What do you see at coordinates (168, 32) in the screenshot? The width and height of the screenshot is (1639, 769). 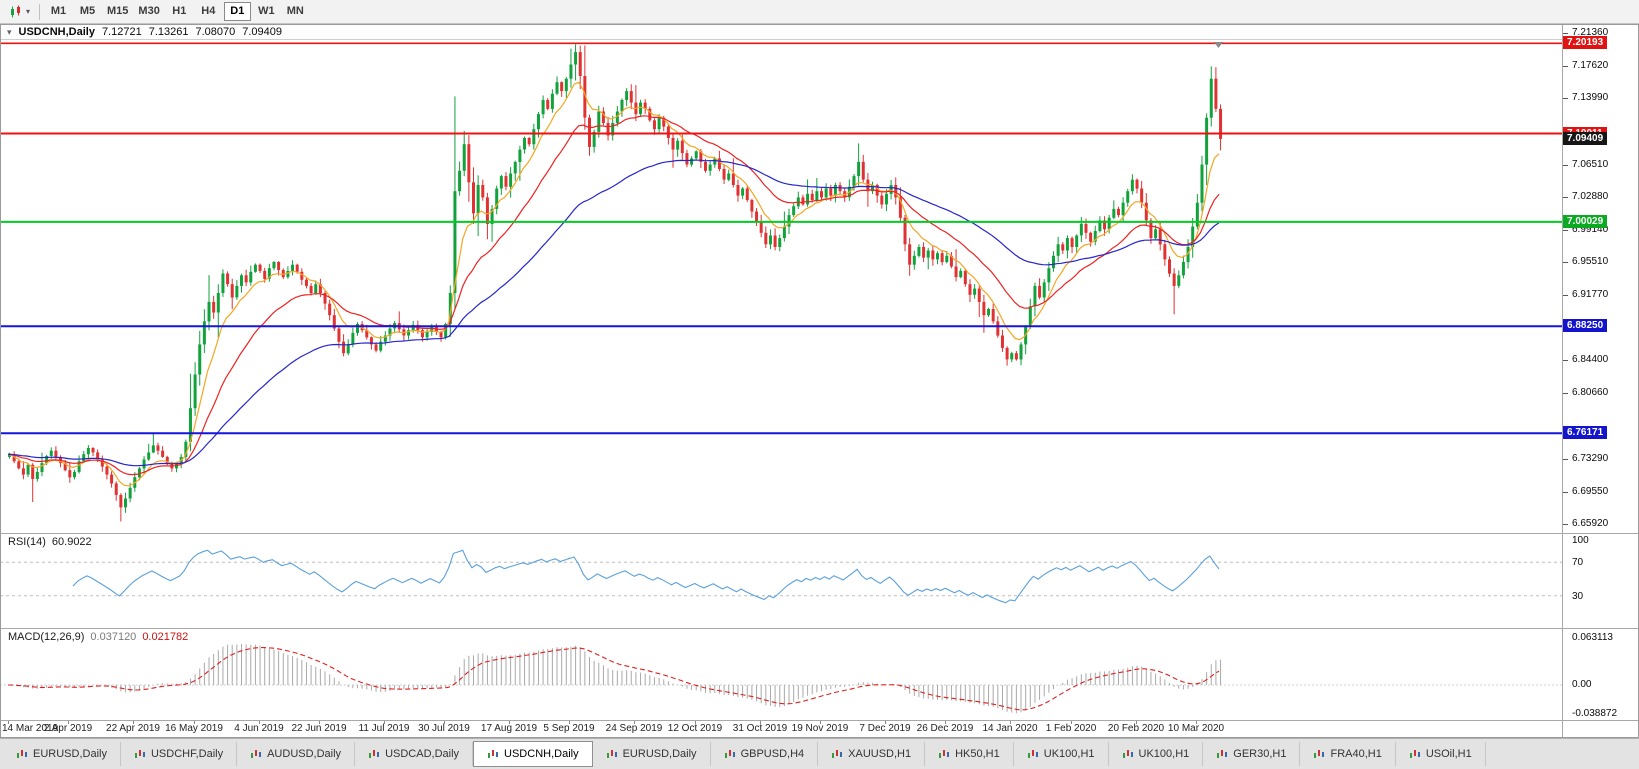 I see `ohlc-high: 7.13261` at bounding box center [168, 32].